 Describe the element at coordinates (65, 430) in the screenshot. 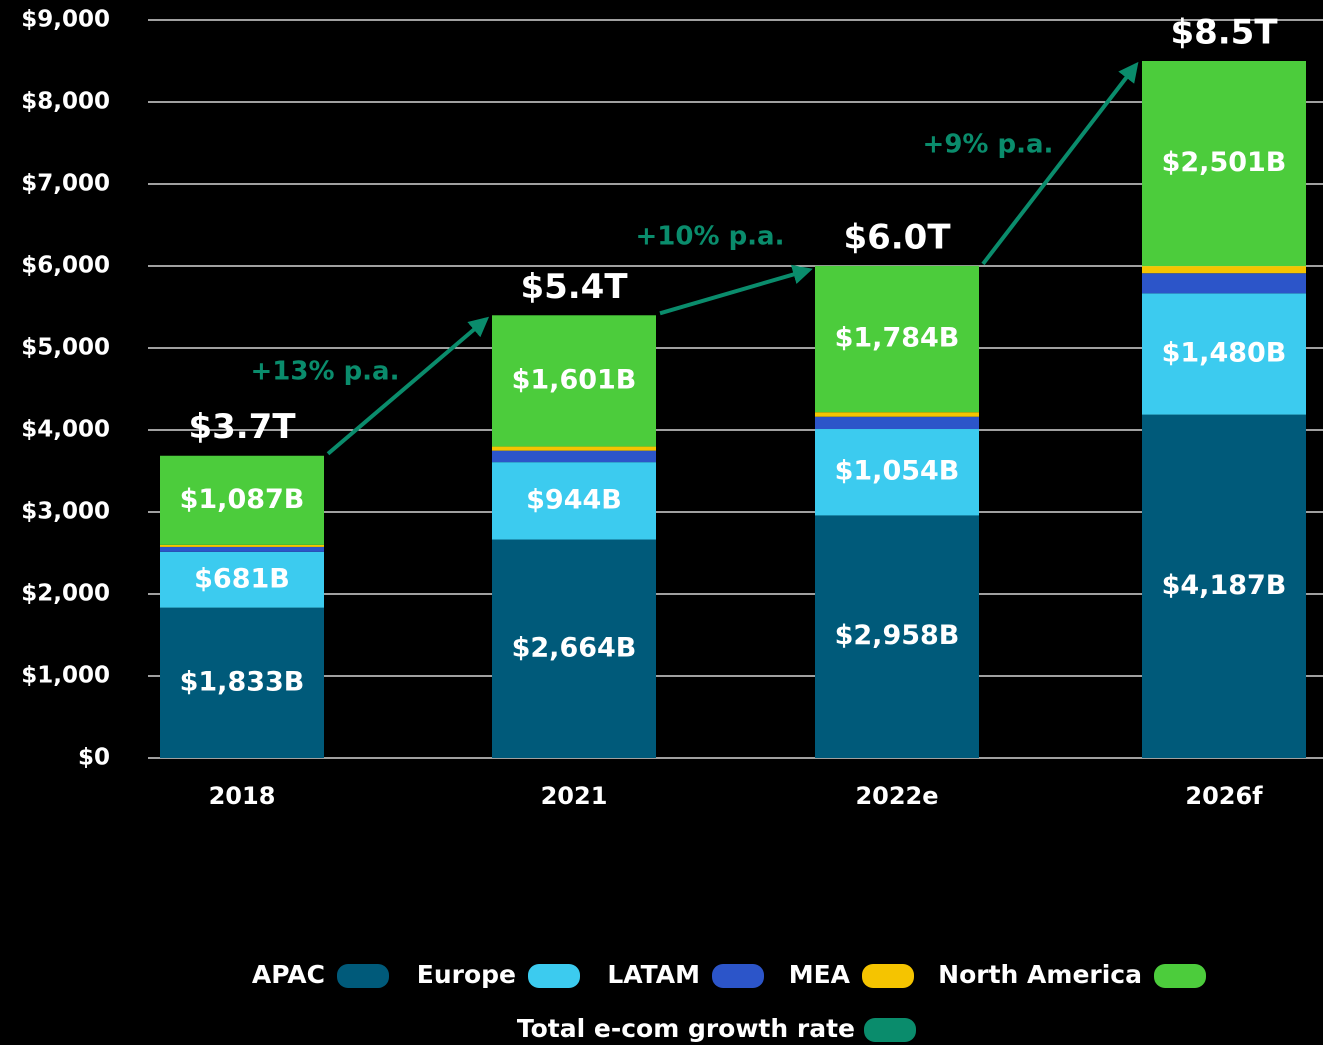

I see `y-tick-label: $4,000` at that location.